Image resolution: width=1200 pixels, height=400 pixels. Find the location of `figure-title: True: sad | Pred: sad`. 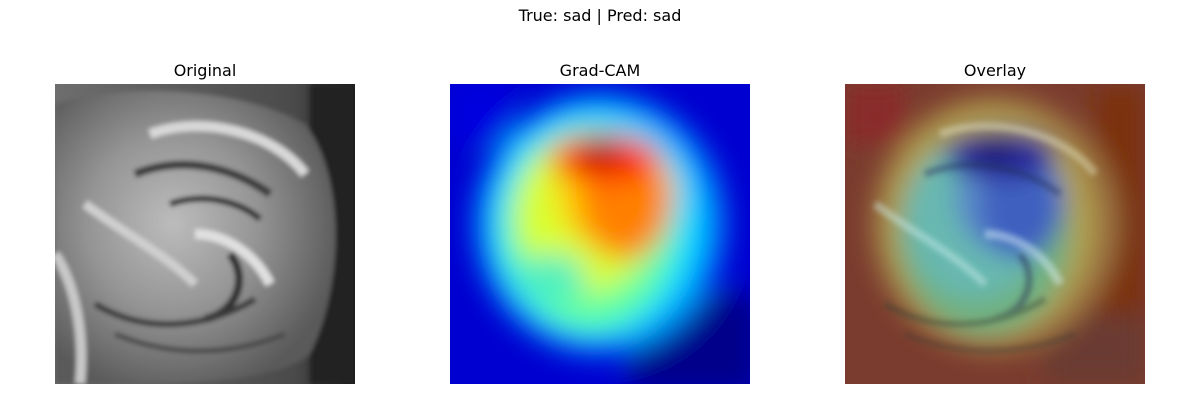

figure-title: True: sad | Pred: sad is located at coordinates (600, 15).